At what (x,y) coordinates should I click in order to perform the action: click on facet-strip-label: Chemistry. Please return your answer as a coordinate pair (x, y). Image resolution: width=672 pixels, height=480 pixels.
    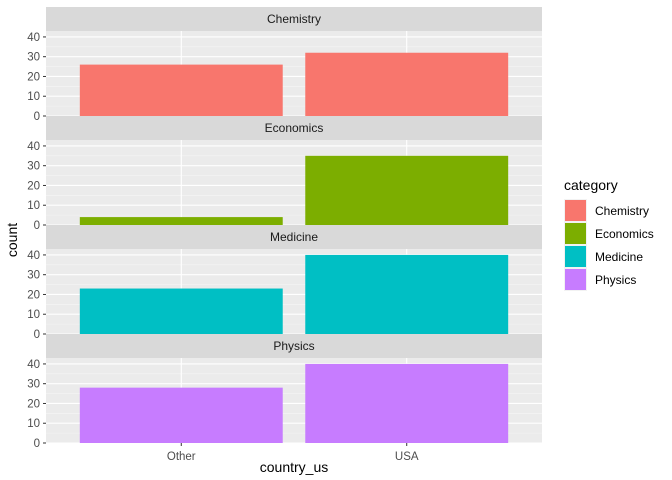
    Looking at the image, I should click on (294, 19).